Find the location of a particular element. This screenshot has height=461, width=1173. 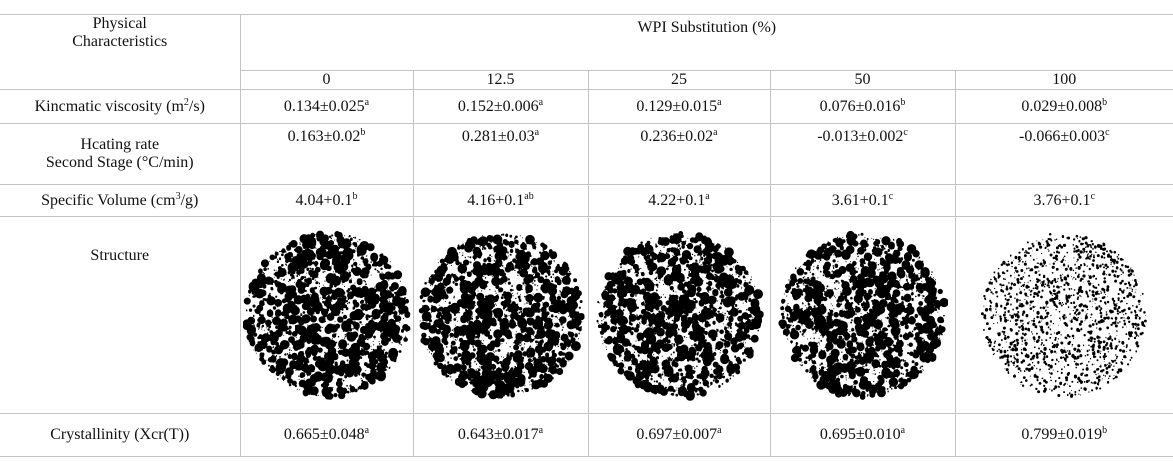

cell-significance: ab is located at coordinates (529, 196).